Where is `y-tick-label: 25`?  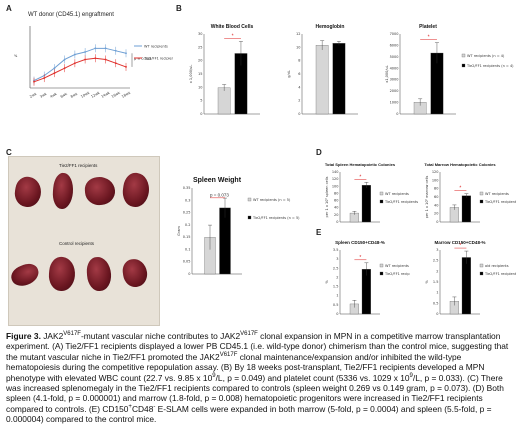
y-tick-label: 25 is located at coordinates (200, 47).